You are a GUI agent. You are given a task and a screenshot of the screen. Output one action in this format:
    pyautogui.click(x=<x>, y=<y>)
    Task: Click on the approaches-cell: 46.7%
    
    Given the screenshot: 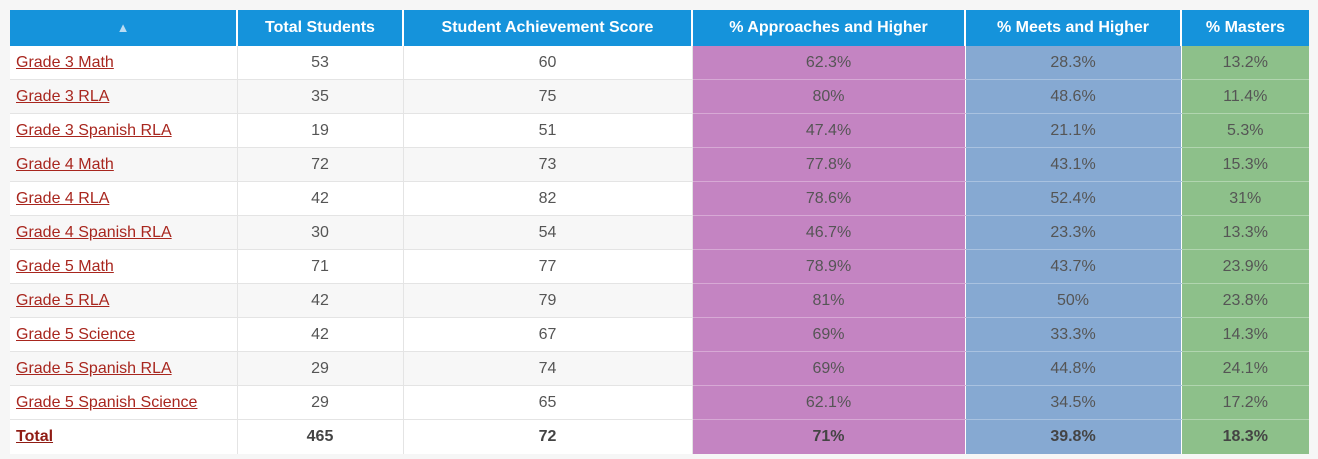 What is the action you would take?
    pyautogui.click(x=829, y=232)
    